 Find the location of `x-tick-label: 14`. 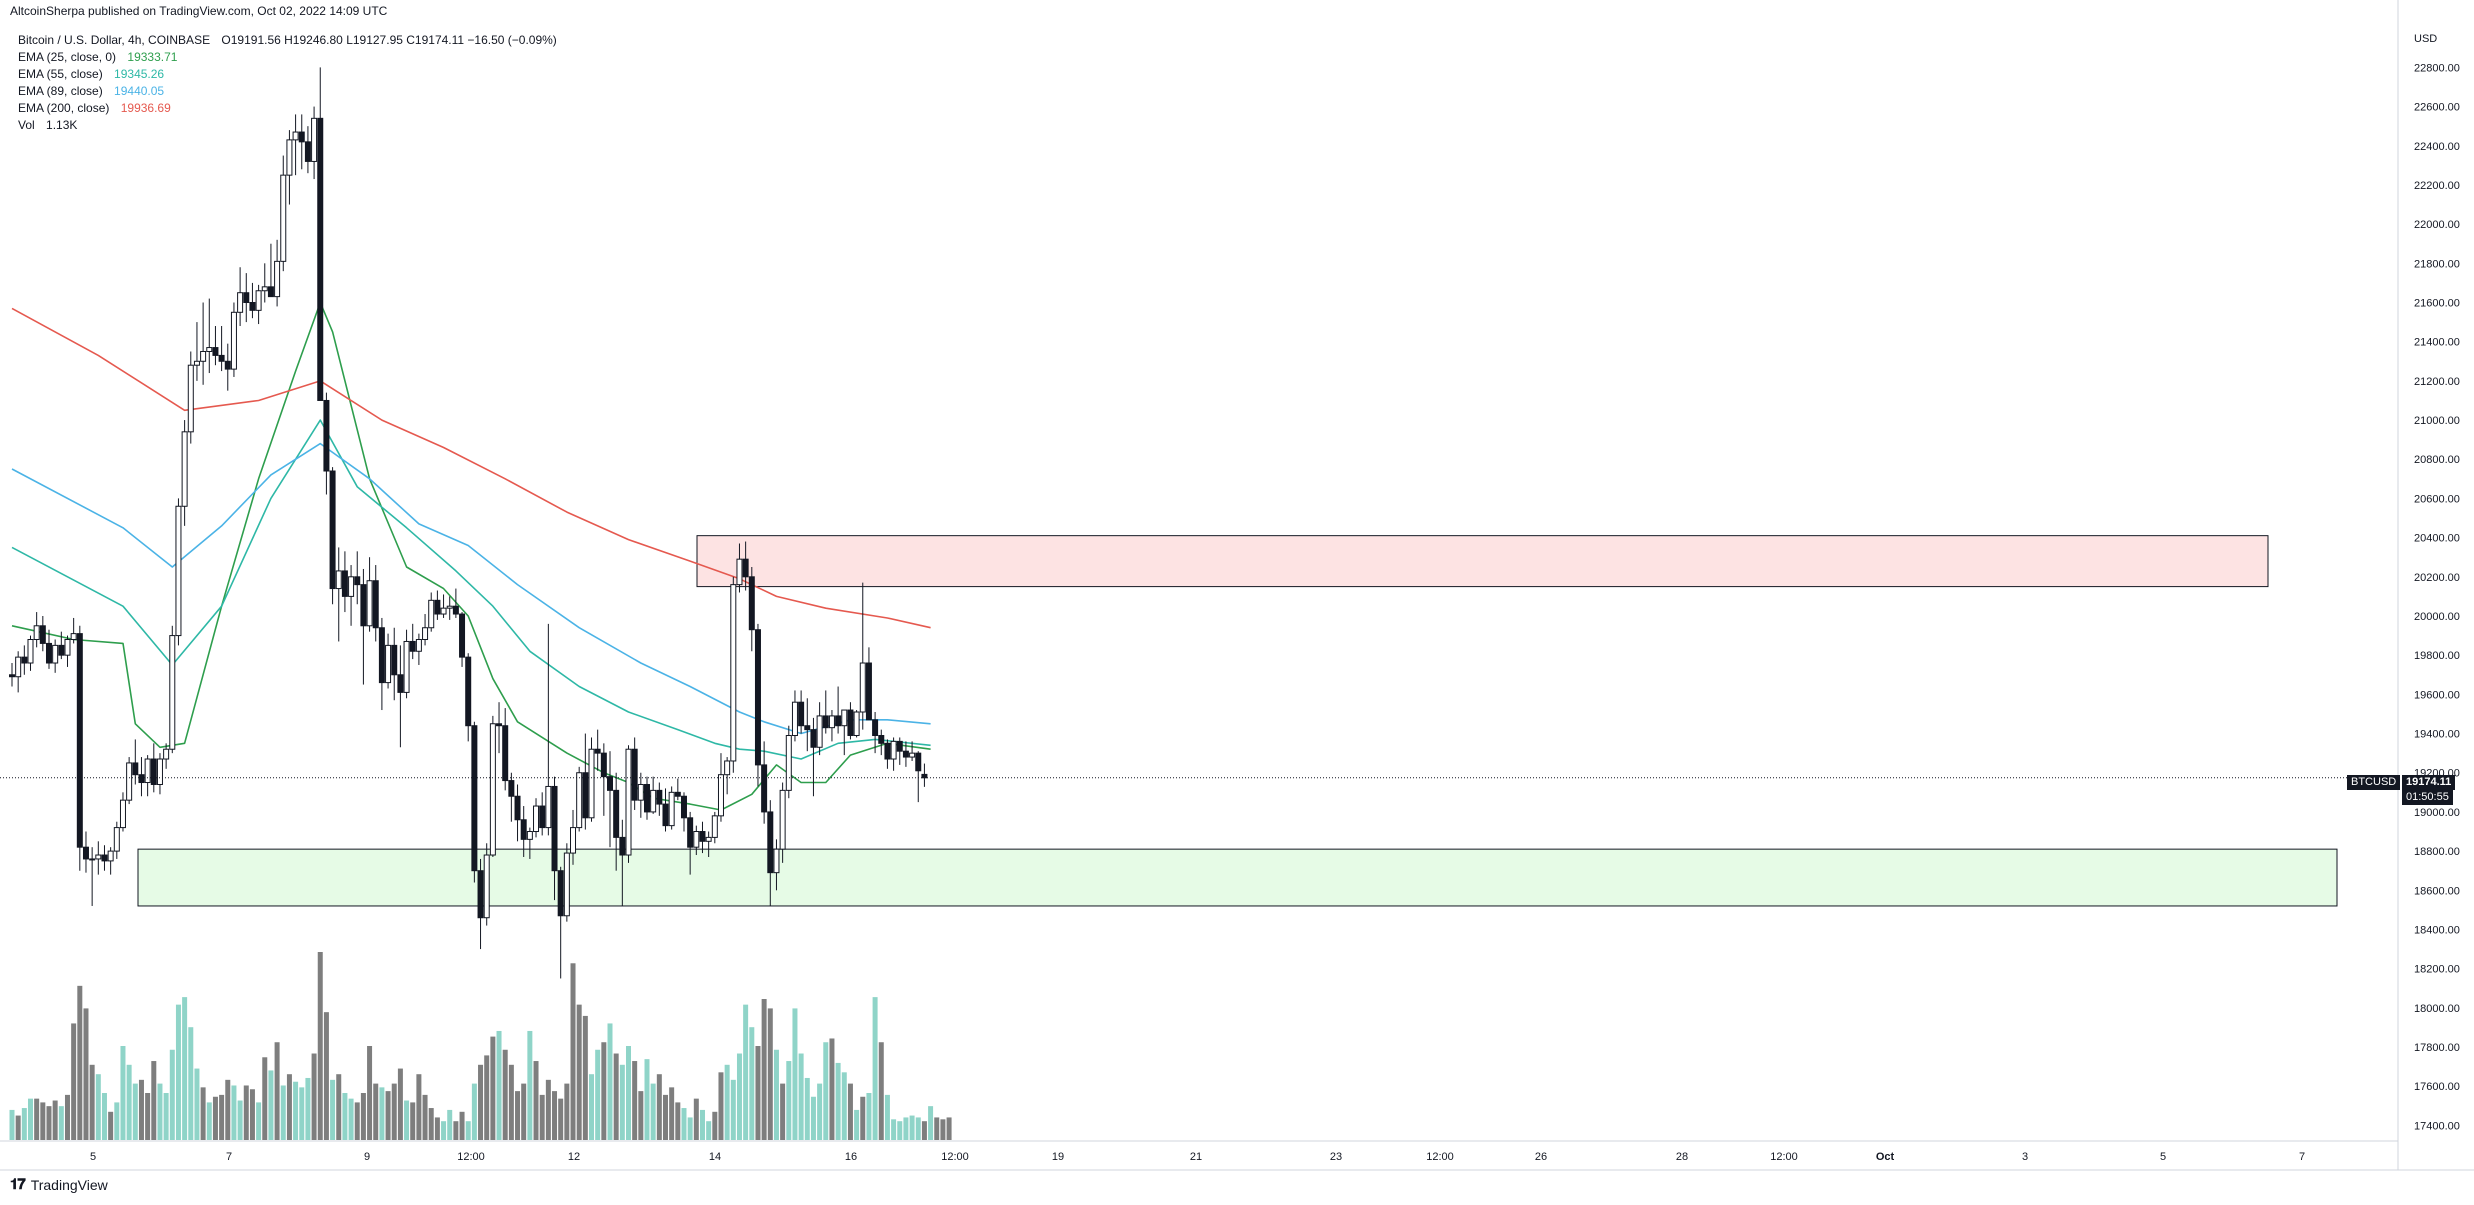

x-tick-label: 14 is located at coordinates (715, 1157).